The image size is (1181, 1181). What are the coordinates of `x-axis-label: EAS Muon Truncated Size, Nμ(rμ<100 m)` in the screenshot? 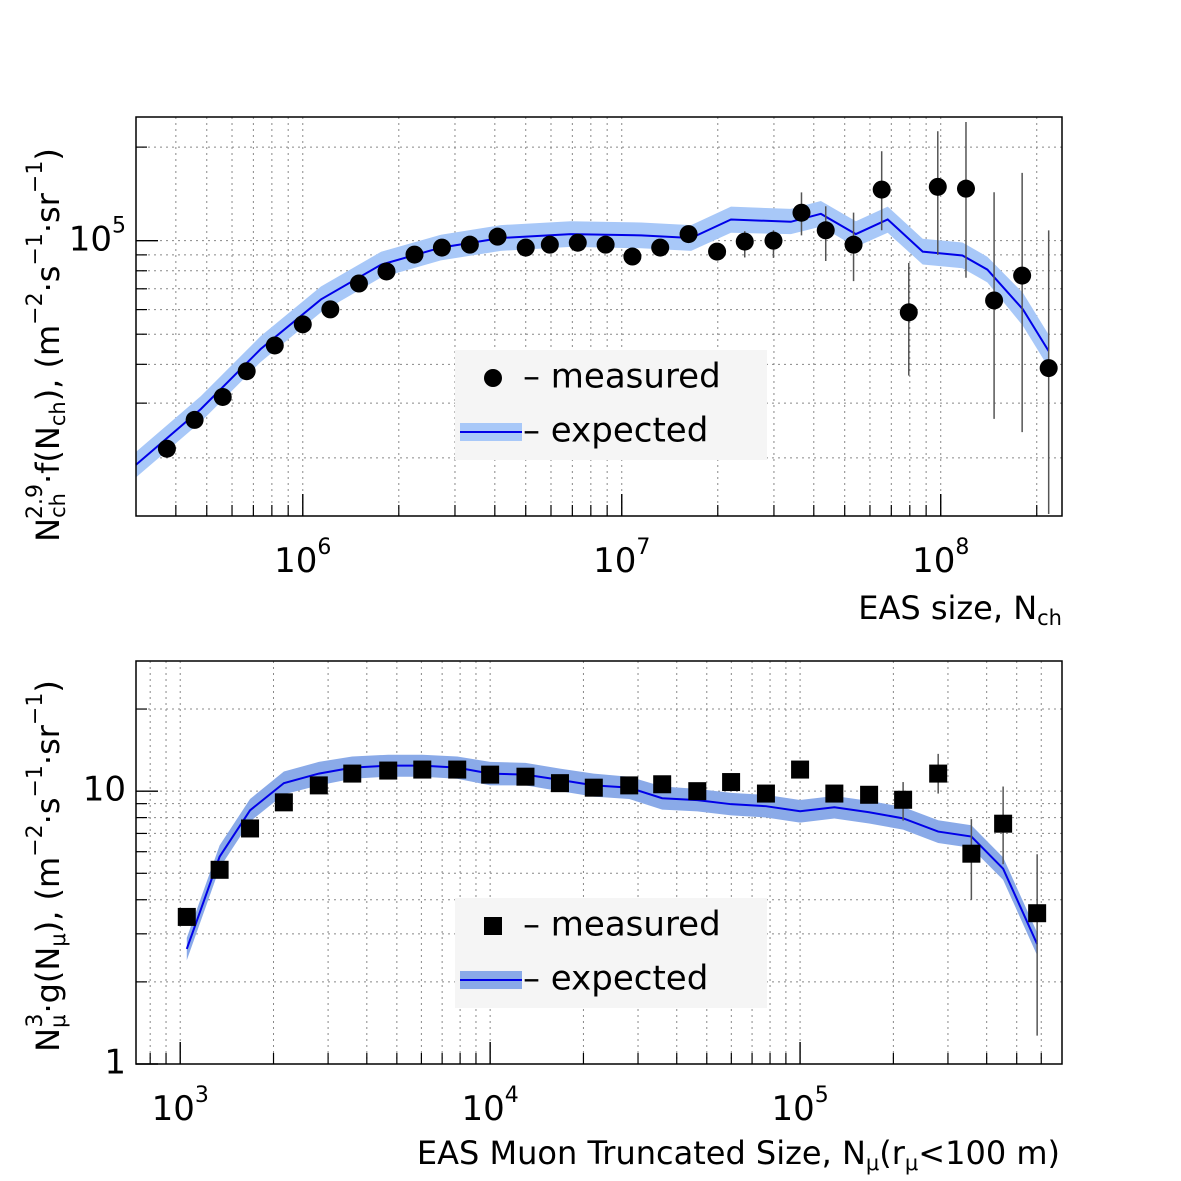 It's located at (738, 1154).